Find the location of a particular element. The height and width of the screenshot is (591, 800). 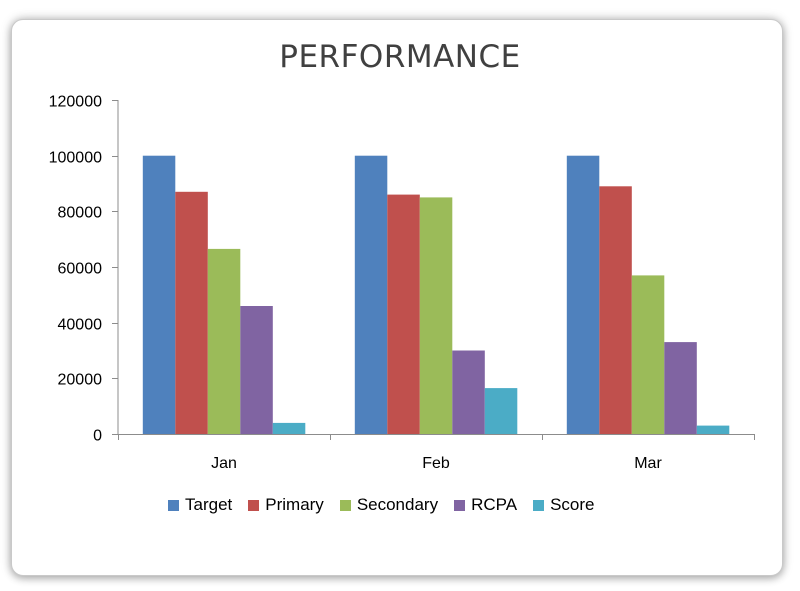

bar-target-mar is located at coordinates (583, 294).